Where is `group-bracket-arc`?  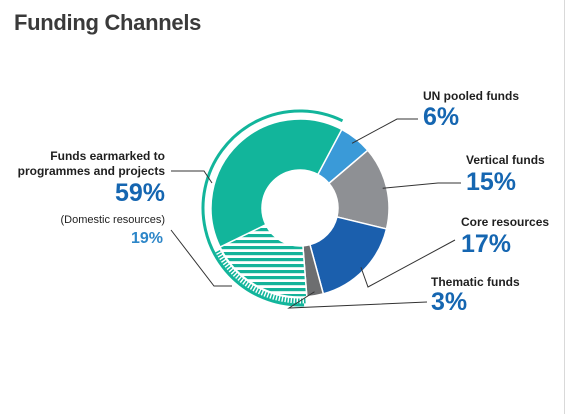 group-bracket-arc is located at coordinates (272, 208).